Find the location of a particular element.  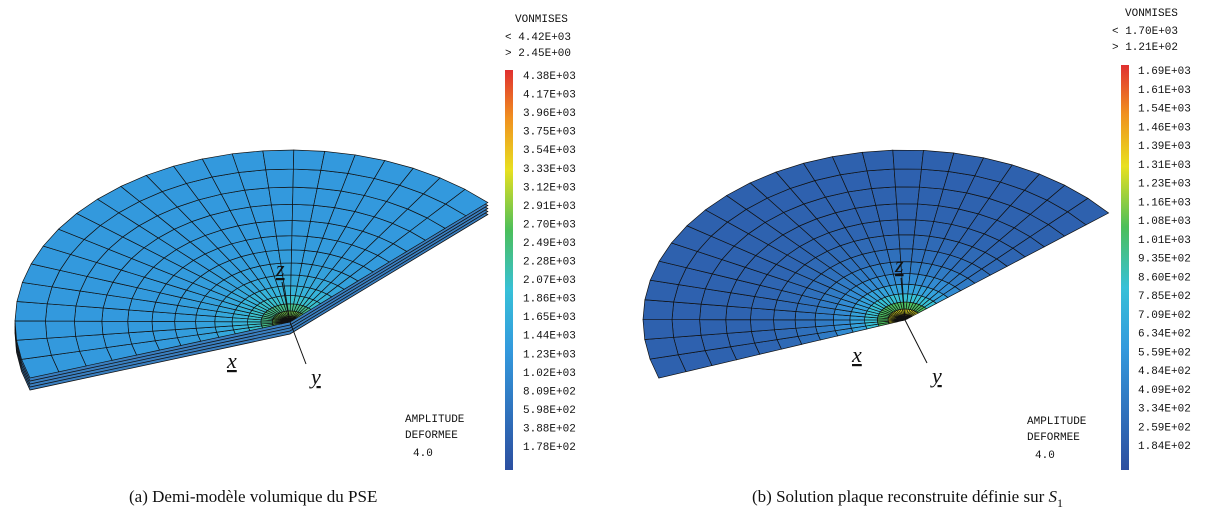

colorbar-label: 1.39E+03 is located at coordinates (1164, 147).